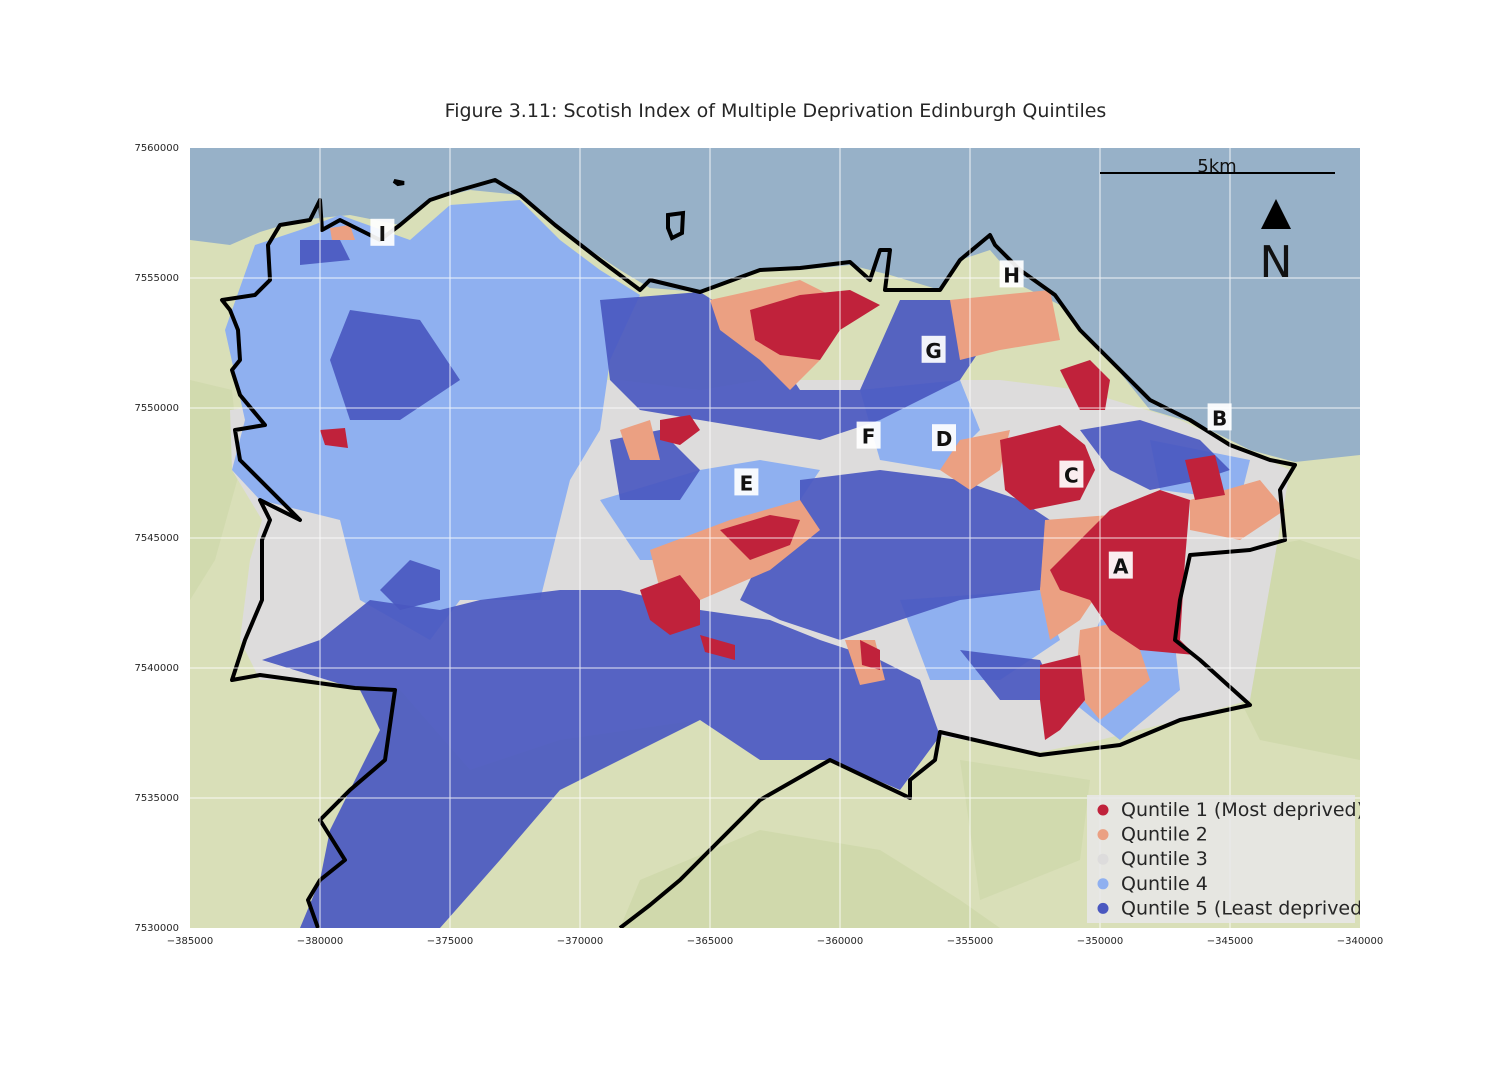 Image resolution: width=1512 pixels, height=1080 pixels. Describe the element at coordinates (580, 941) in the screenshot. I see `x-tick-label: −370000` at that location.